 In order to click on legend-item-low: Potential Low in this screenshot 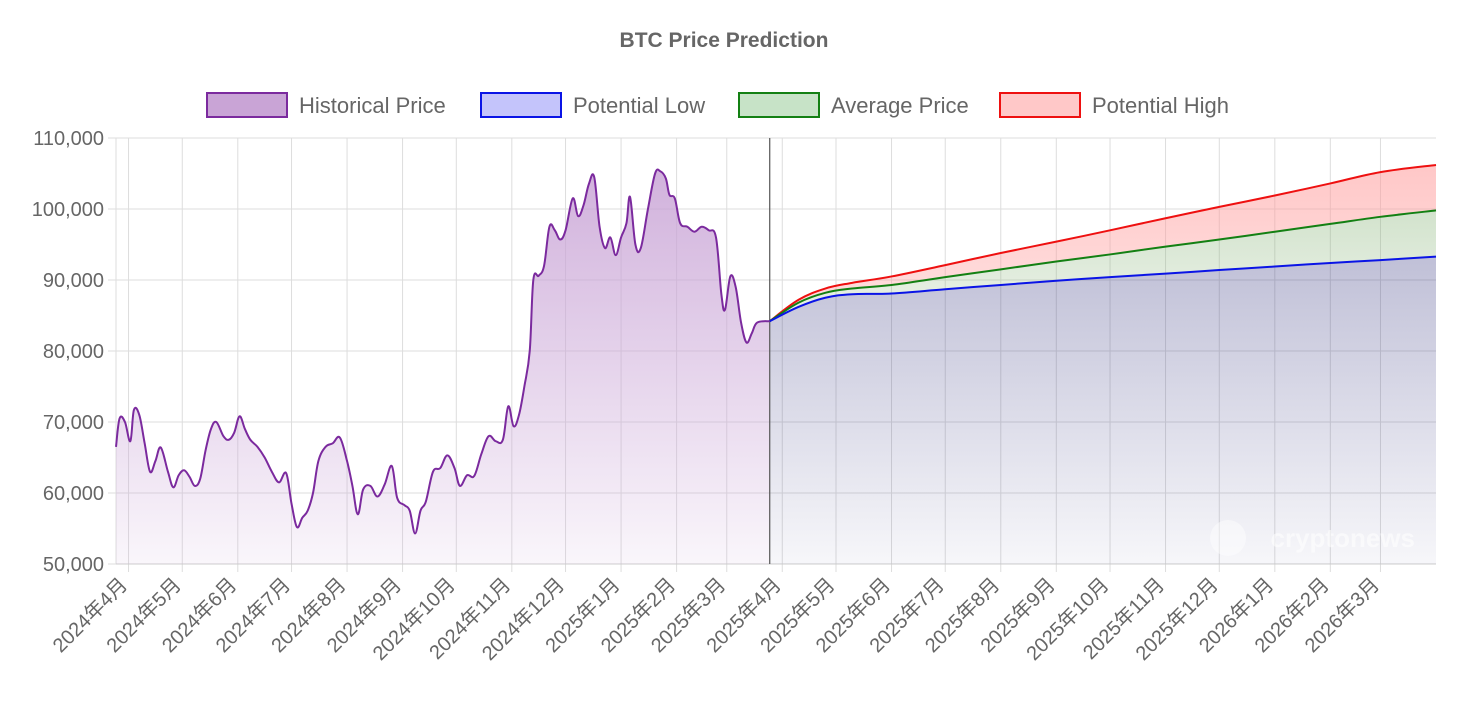, I will do `click(592, 105)`.